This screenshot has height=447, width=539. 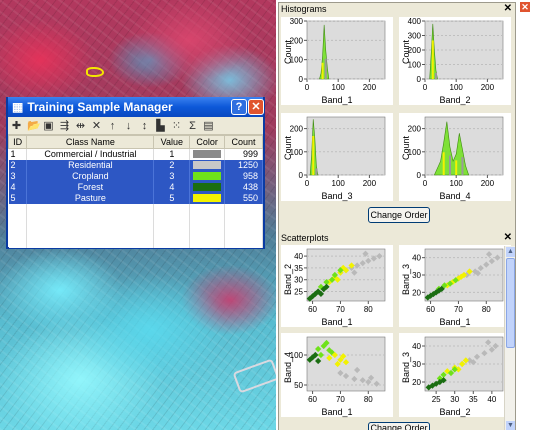 What do you see at coordinates (90, 154) in the screenshot?
I see `cell-class-name: Commercial / Industrial` at bounding box center [90, 154].